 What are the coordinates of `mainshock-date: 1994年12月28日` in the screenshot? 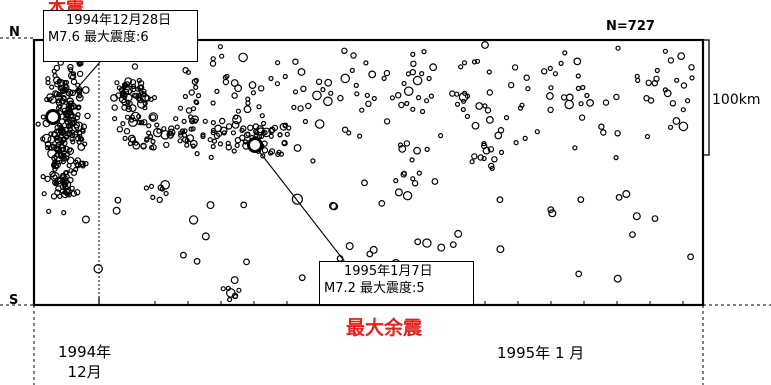 It's located at (119, 20).